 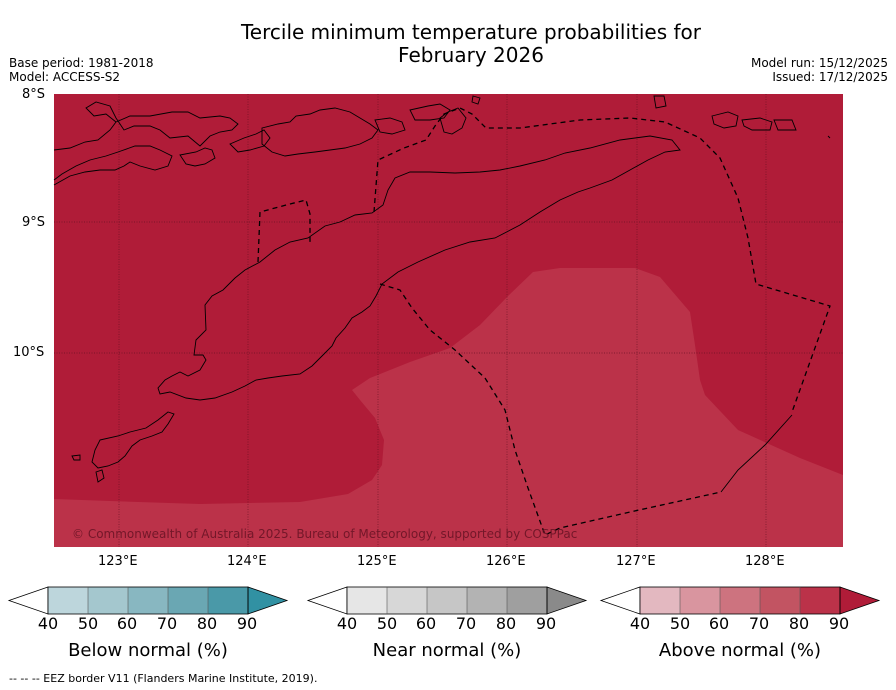 What do you see at coordinates (471, 55) in the screenshot?
I see `title-line-2: February 2026` at bounding box center [471, 55].